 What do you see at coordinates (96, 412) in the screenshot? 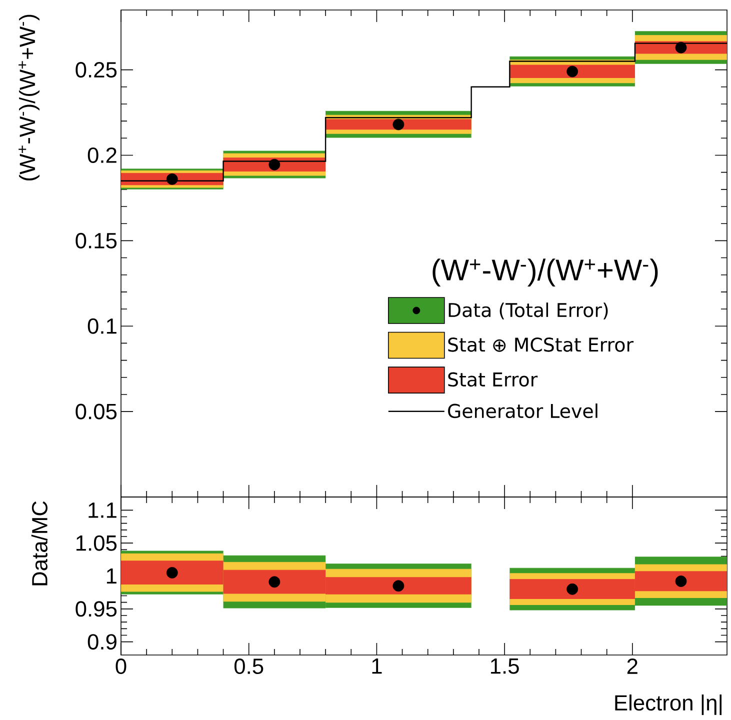
I see `y-tick-label: 0.05` at bounding box center [96, 412].